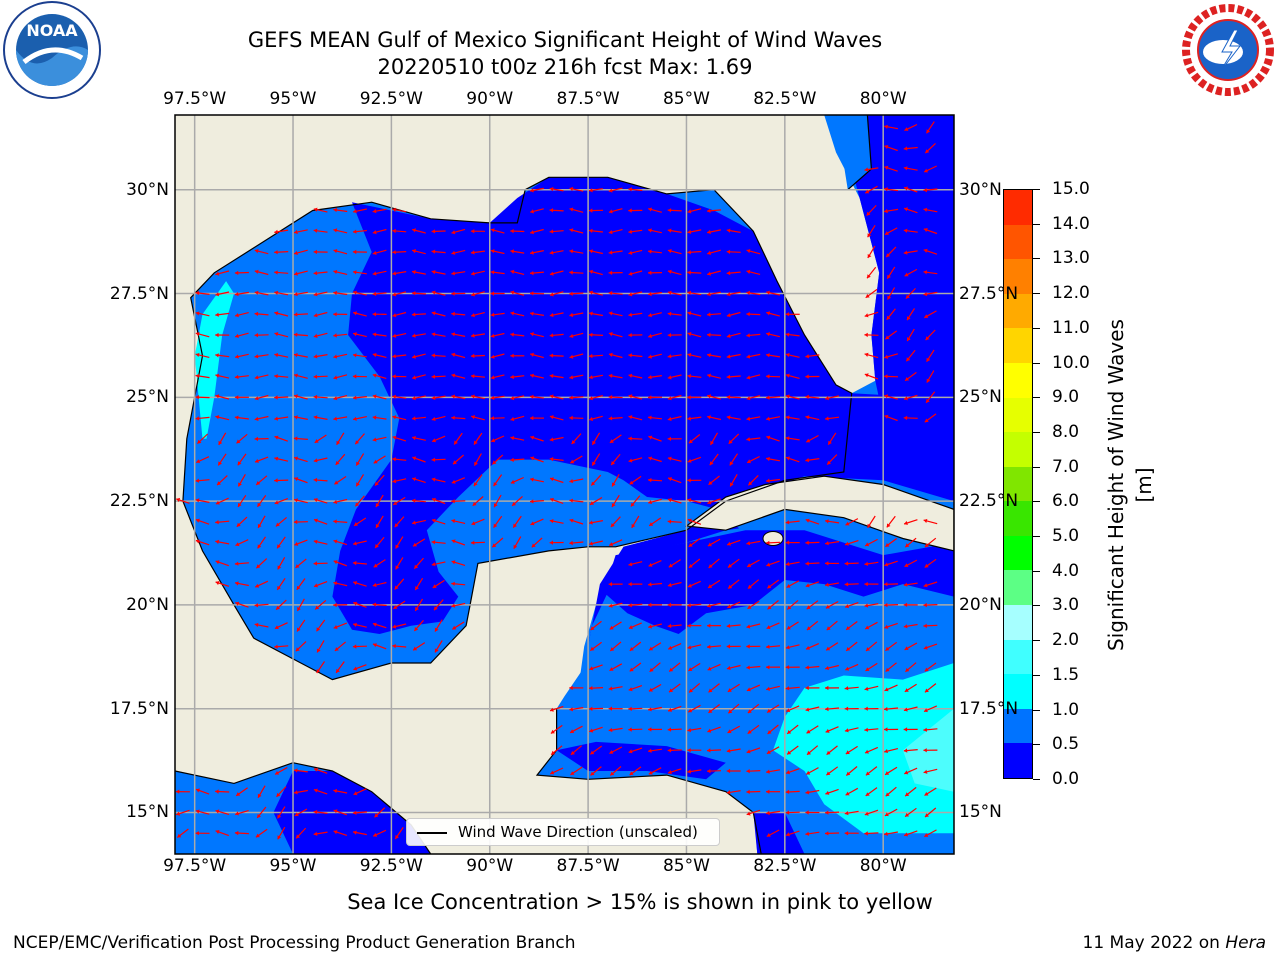 This screenshot has width=1280, height=960. Describe the element at coordinates (293, 866) in the screenshot. I see `lon-tick-label-bottom: 95°W` at that location.